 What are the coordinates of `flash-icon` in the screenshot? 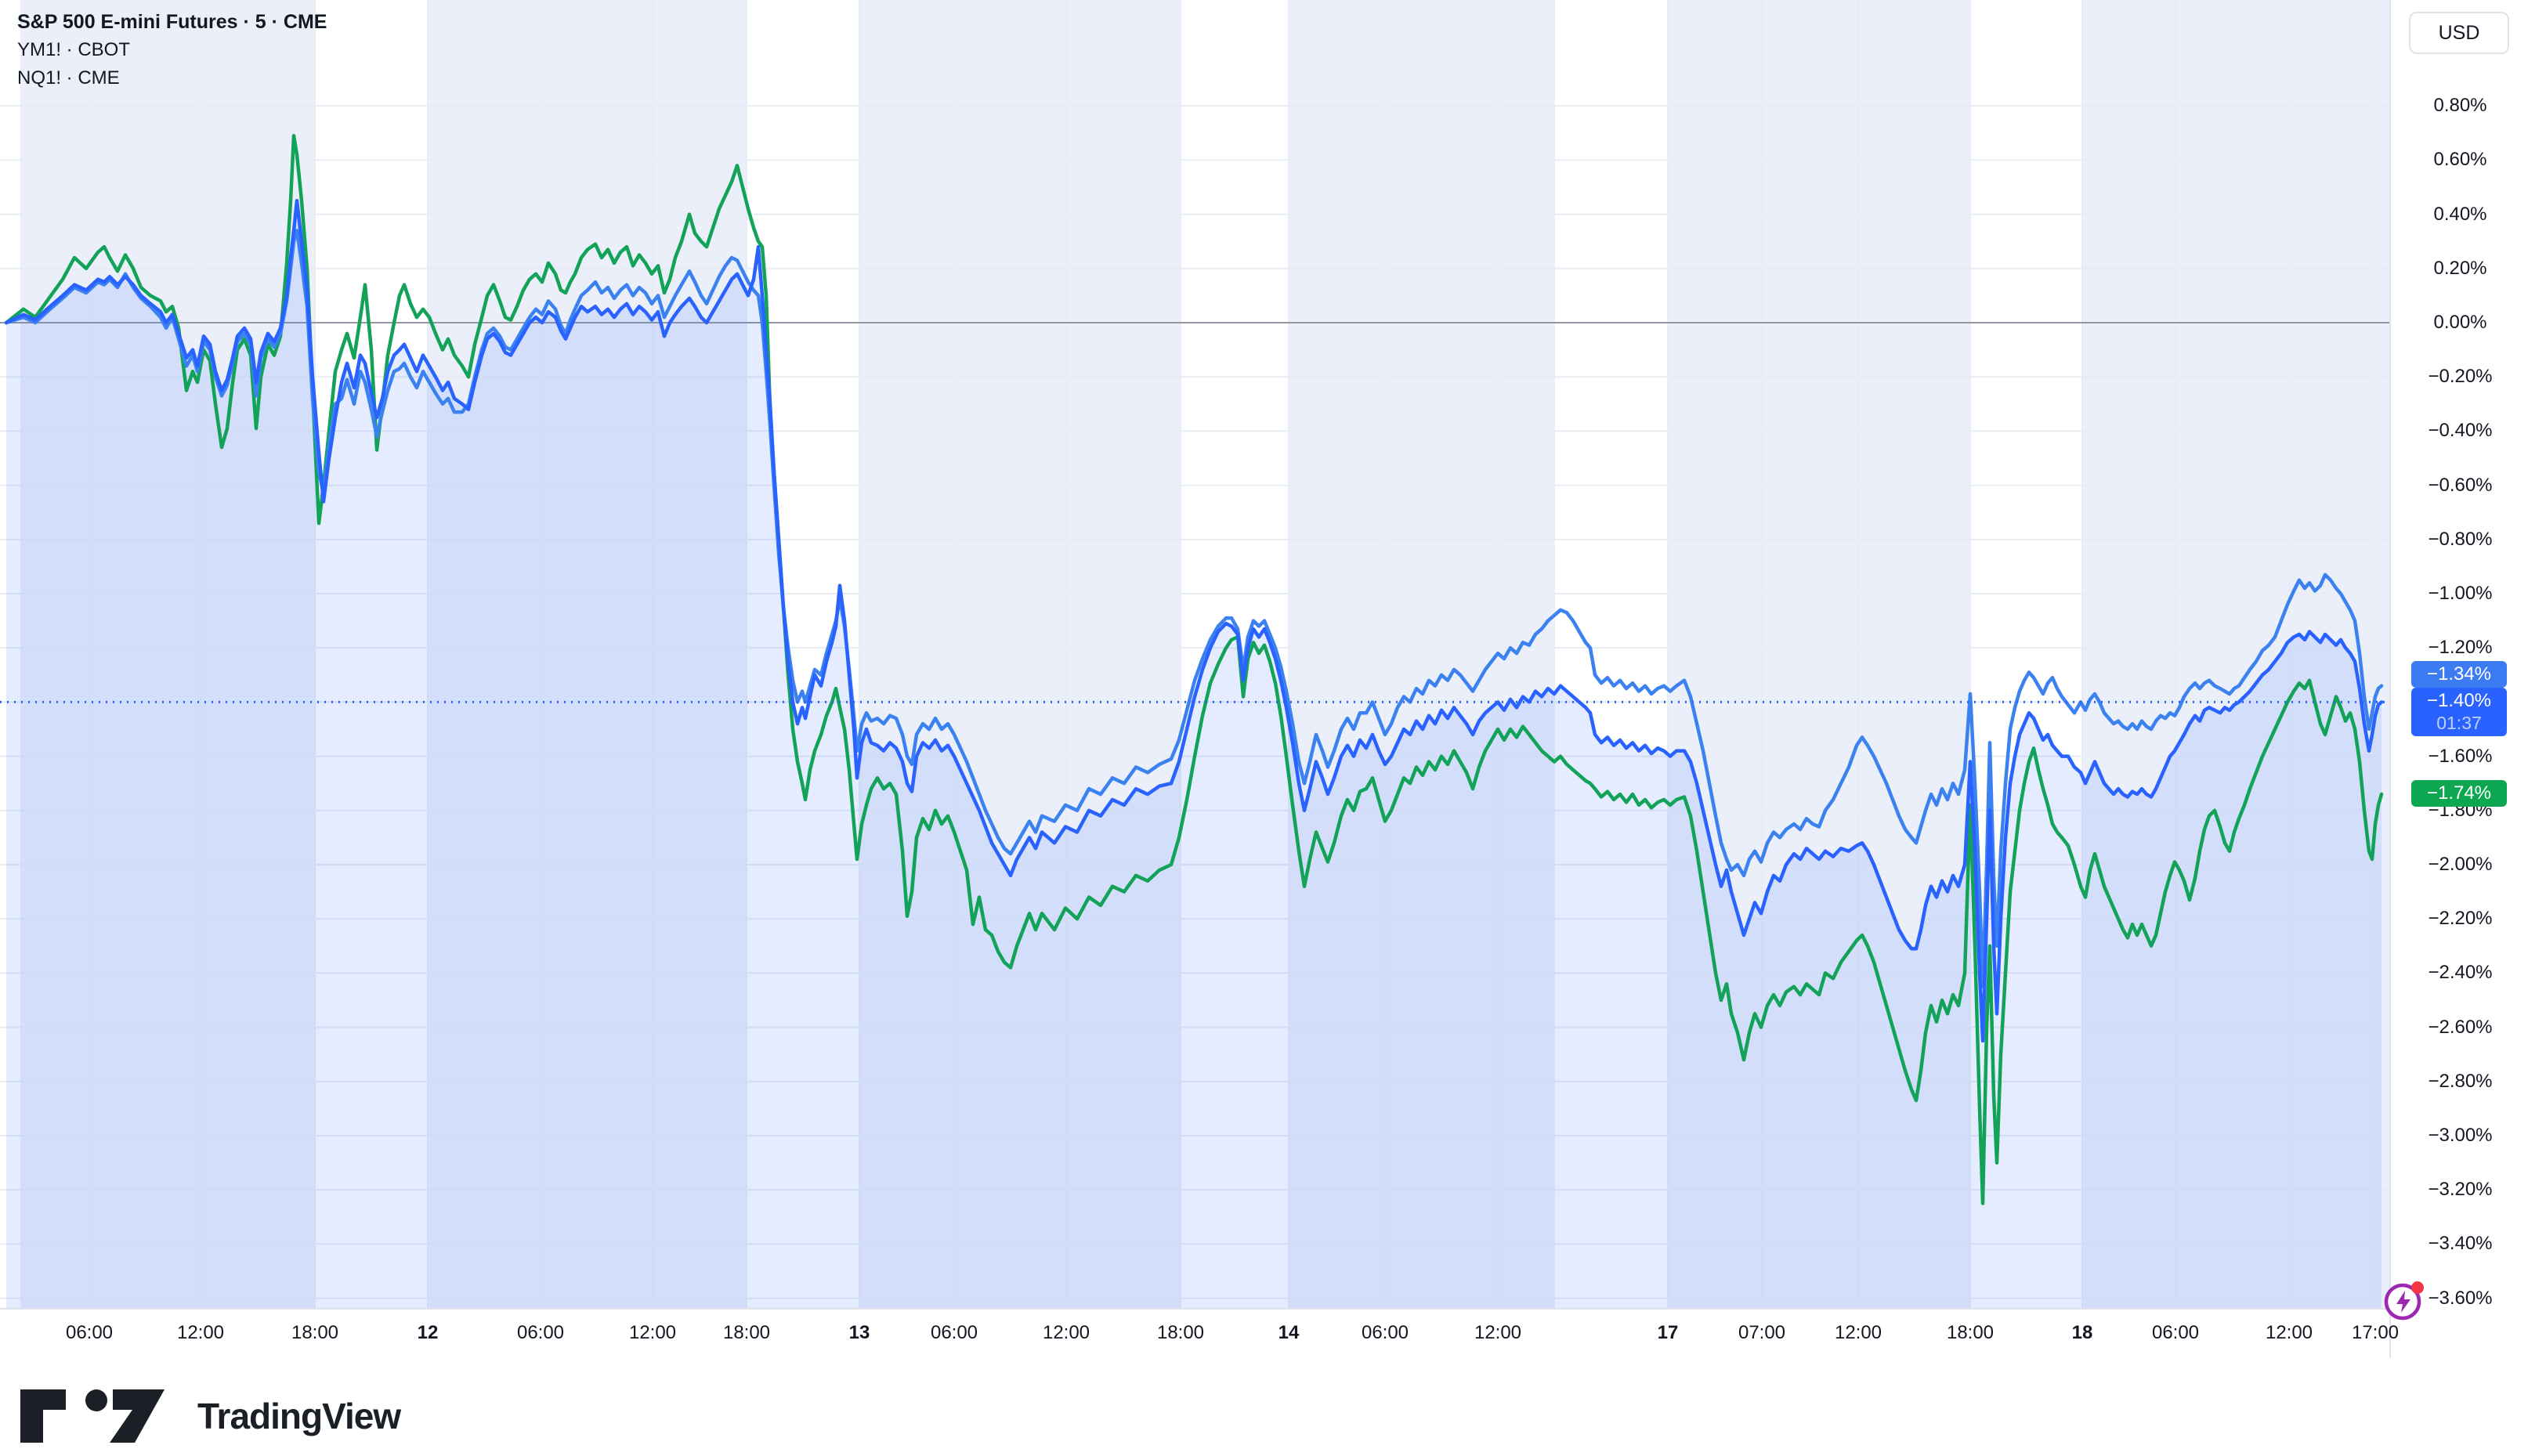 It's located at (2404, 1301).